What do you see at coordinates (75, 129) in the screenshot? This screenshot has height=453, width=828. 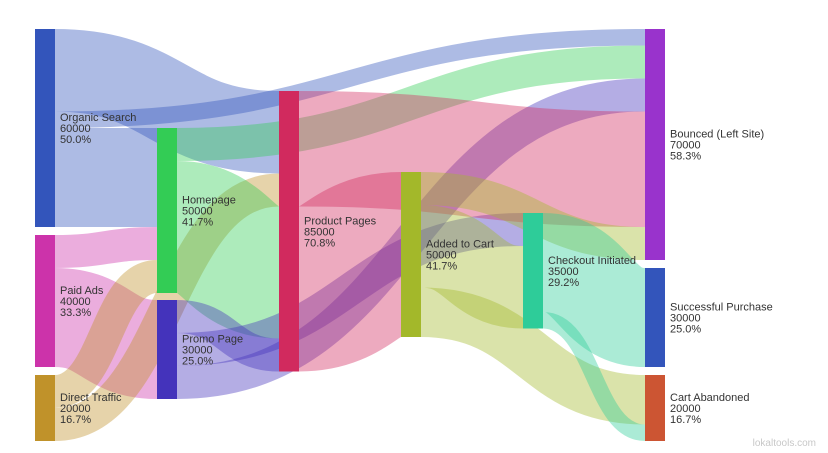 I see `label-organic-value: 60000` at bounding box center [75, 129].